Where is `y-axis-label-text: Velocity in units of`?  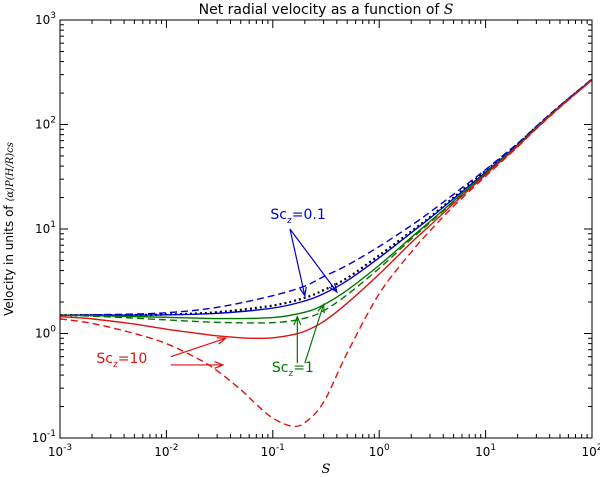 y-axis-label-text: Velocity in units of is located at coordinates (9, 259).